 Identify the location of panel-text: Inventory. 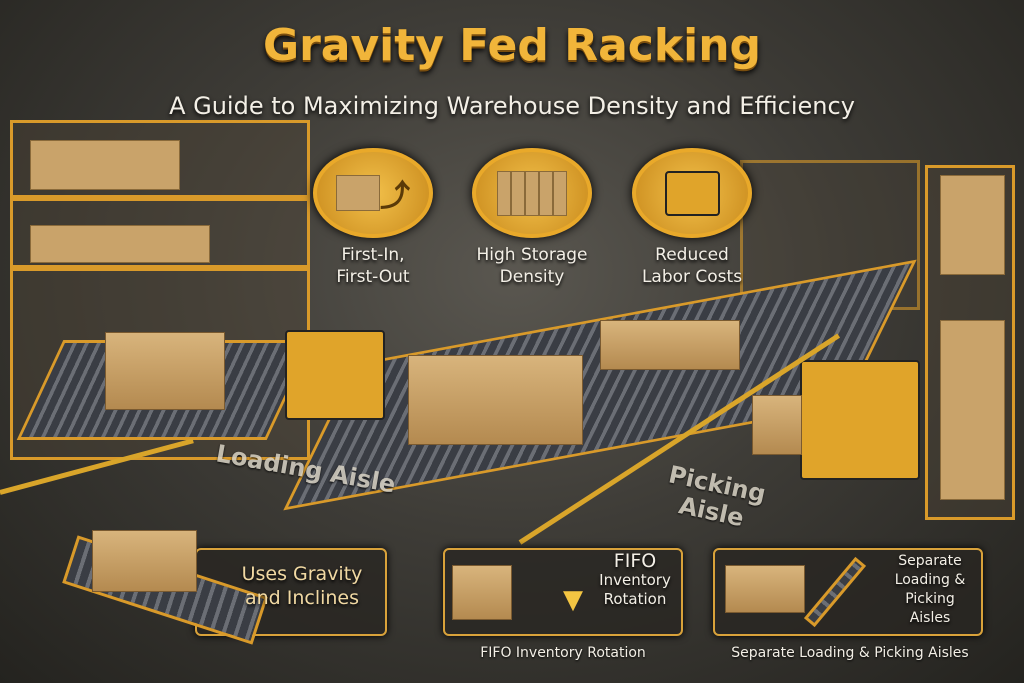
(635, 580).